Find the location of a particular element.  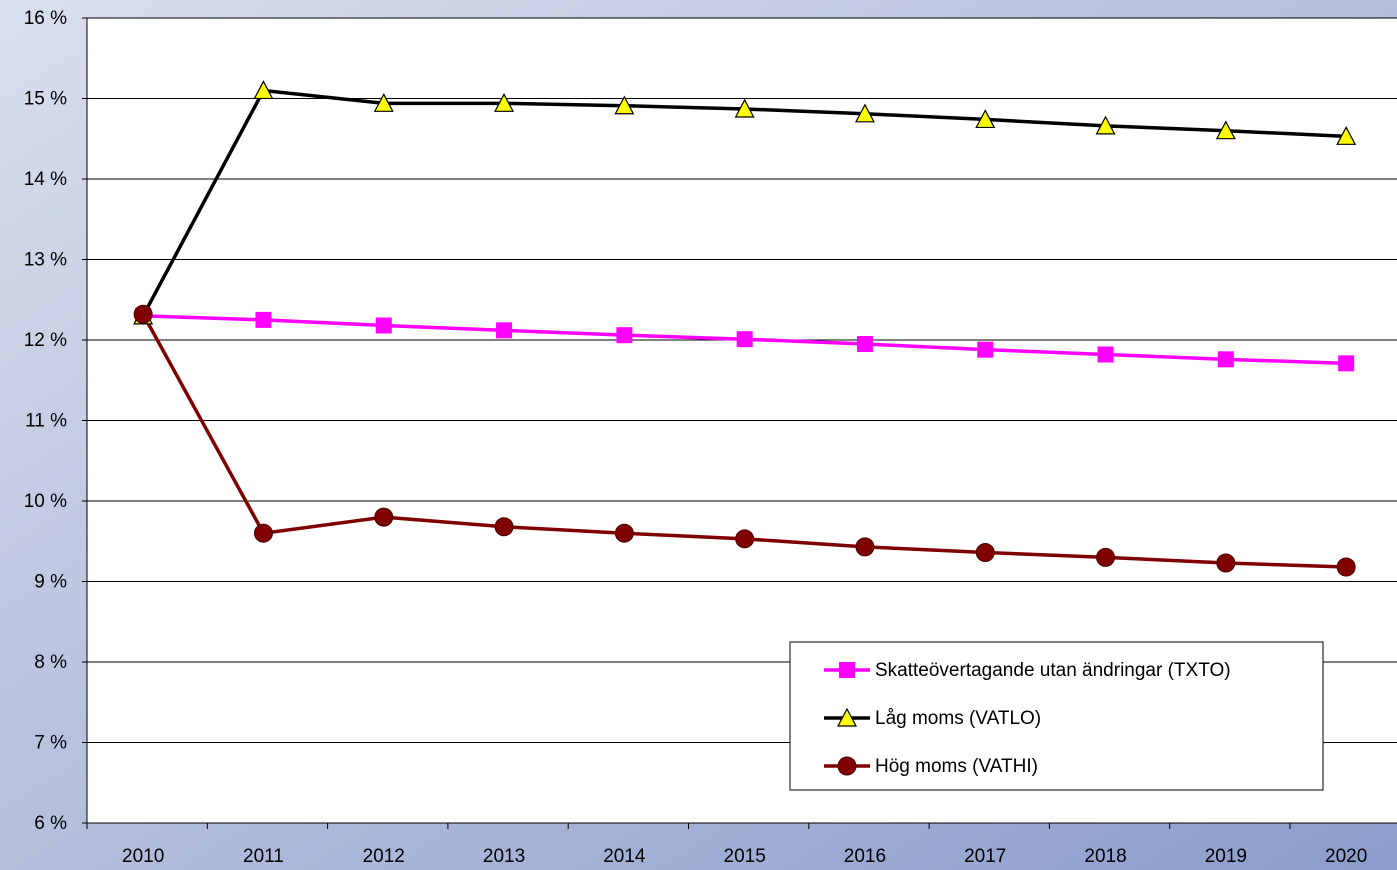

y-tick-label: 14 % is located at coordinates (45, 179).